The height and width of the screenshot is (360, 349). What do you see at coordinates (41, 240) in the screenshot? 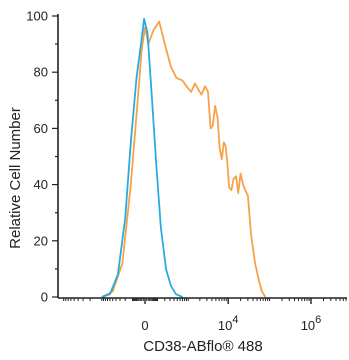
I see `y-tick-label: 20` at bounding box center [41, 240].